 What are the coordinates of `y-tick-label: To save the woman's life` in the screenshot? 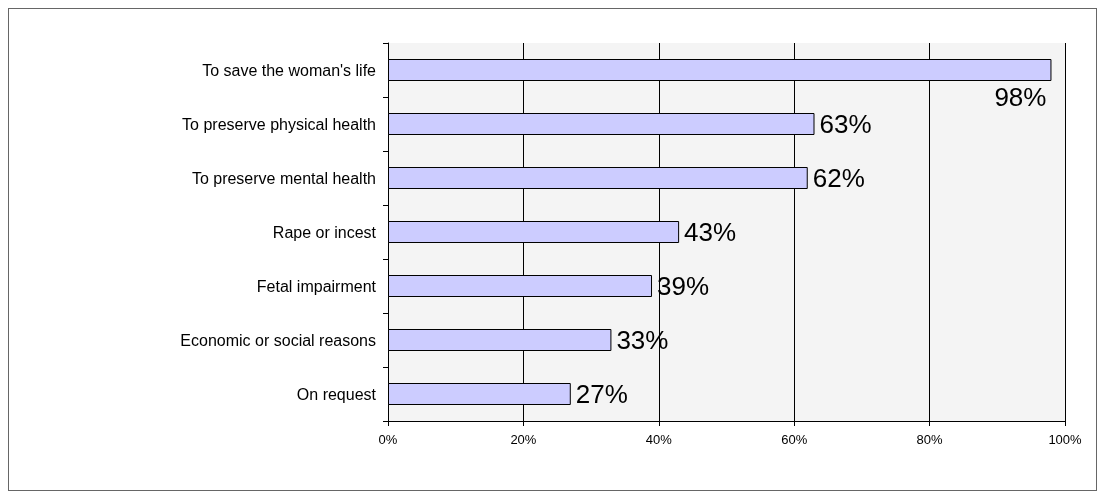 It's located at (289, 70).